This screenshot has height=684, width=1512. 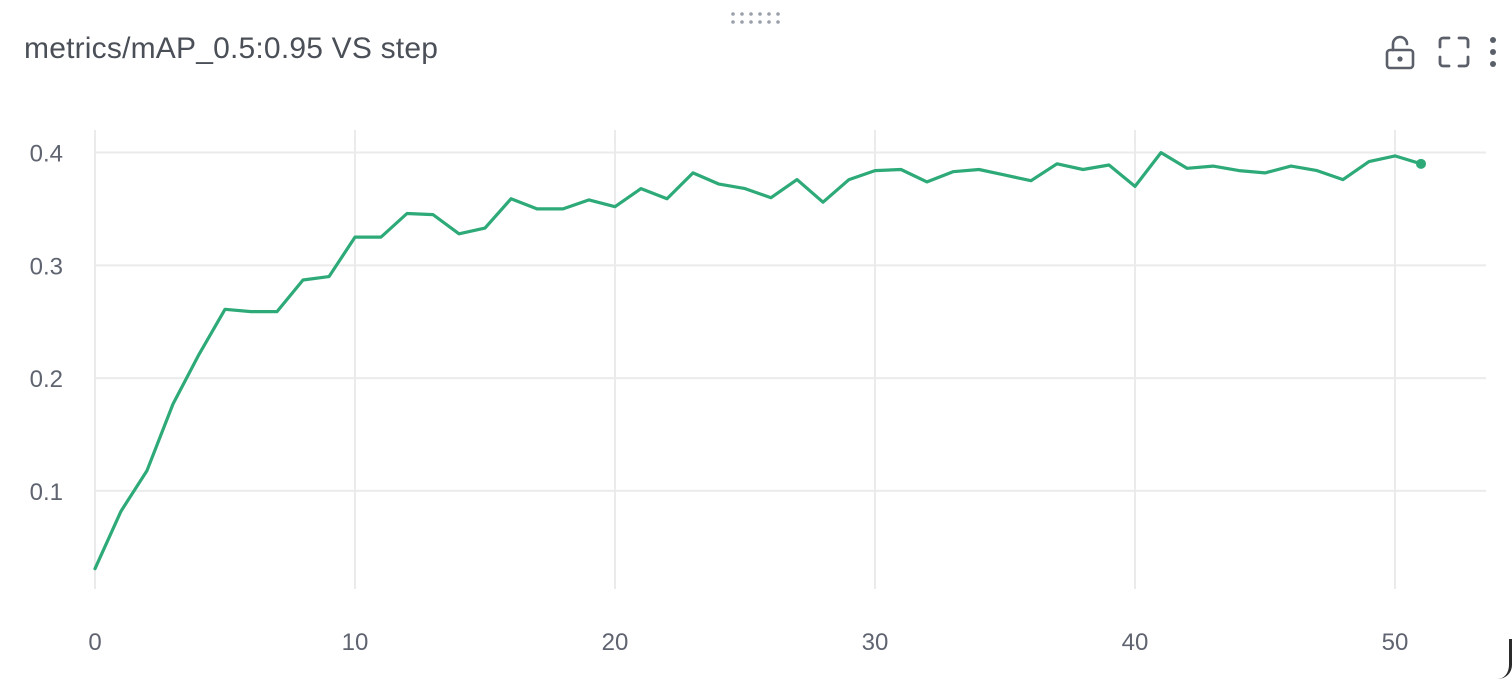 What do you see at coordinates (1505, 659) in the screenshot?
I see `panel-corner` at bounding box center [1505, 659].